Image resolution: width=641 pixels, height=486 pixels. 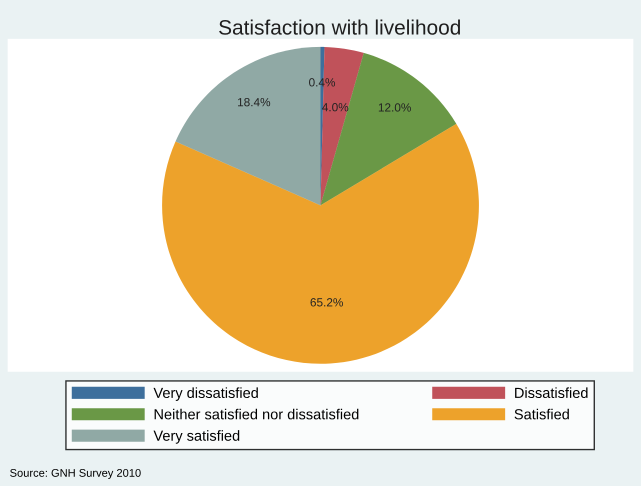 I want to click on legend-label: Very dissatisfied, so click(x=206, y=394).